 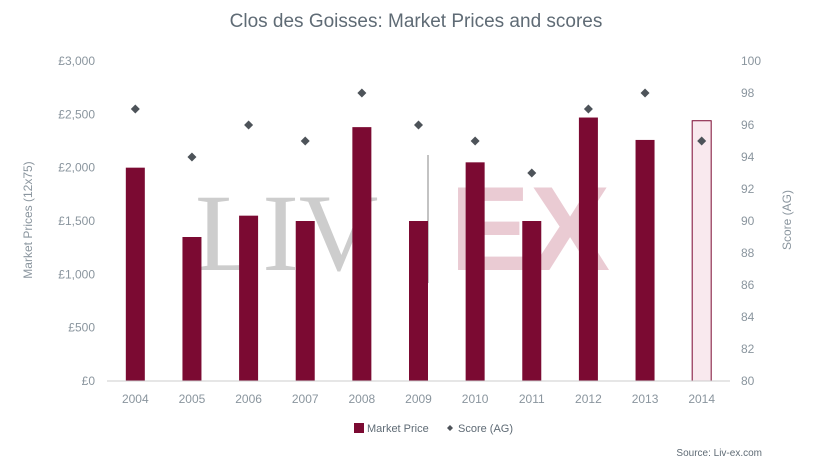 I want to click on x-tick-label: 2007, so click(x=305, y=399).